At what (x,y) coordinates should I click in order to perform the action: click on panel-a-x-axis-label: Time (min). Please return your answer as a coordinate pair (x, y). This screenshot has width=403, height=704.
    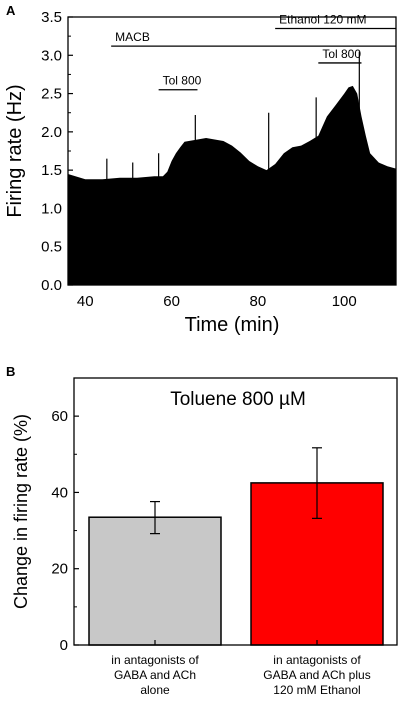
    Looking at the image, I should click on (232, 325).